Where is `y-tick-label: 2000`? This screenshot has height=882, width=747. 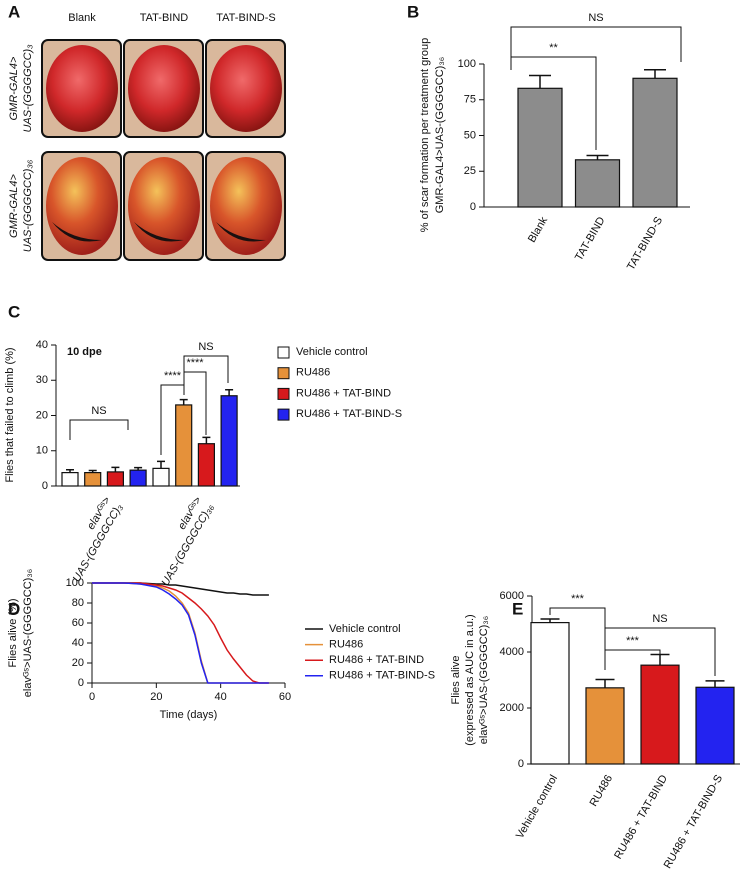 y-tick-label: 2000 is located at coordinates (512, 708).